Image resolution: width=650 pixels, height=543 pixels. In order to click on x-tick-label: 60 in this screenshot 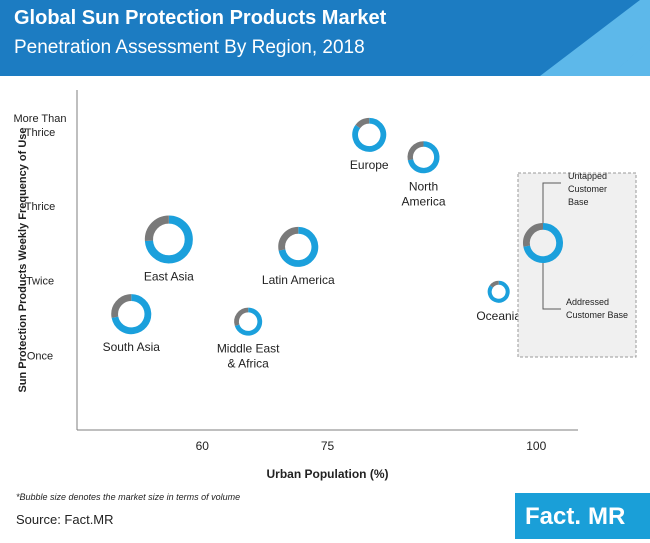, I will do `click(203, 446)`.